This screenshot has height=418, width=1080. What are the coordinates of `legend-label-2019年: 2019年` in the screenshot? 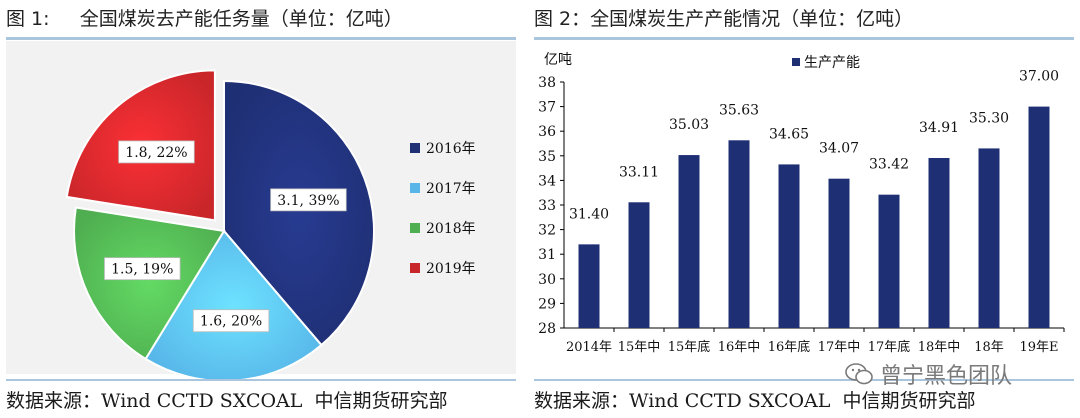 It's located at (451, 269).